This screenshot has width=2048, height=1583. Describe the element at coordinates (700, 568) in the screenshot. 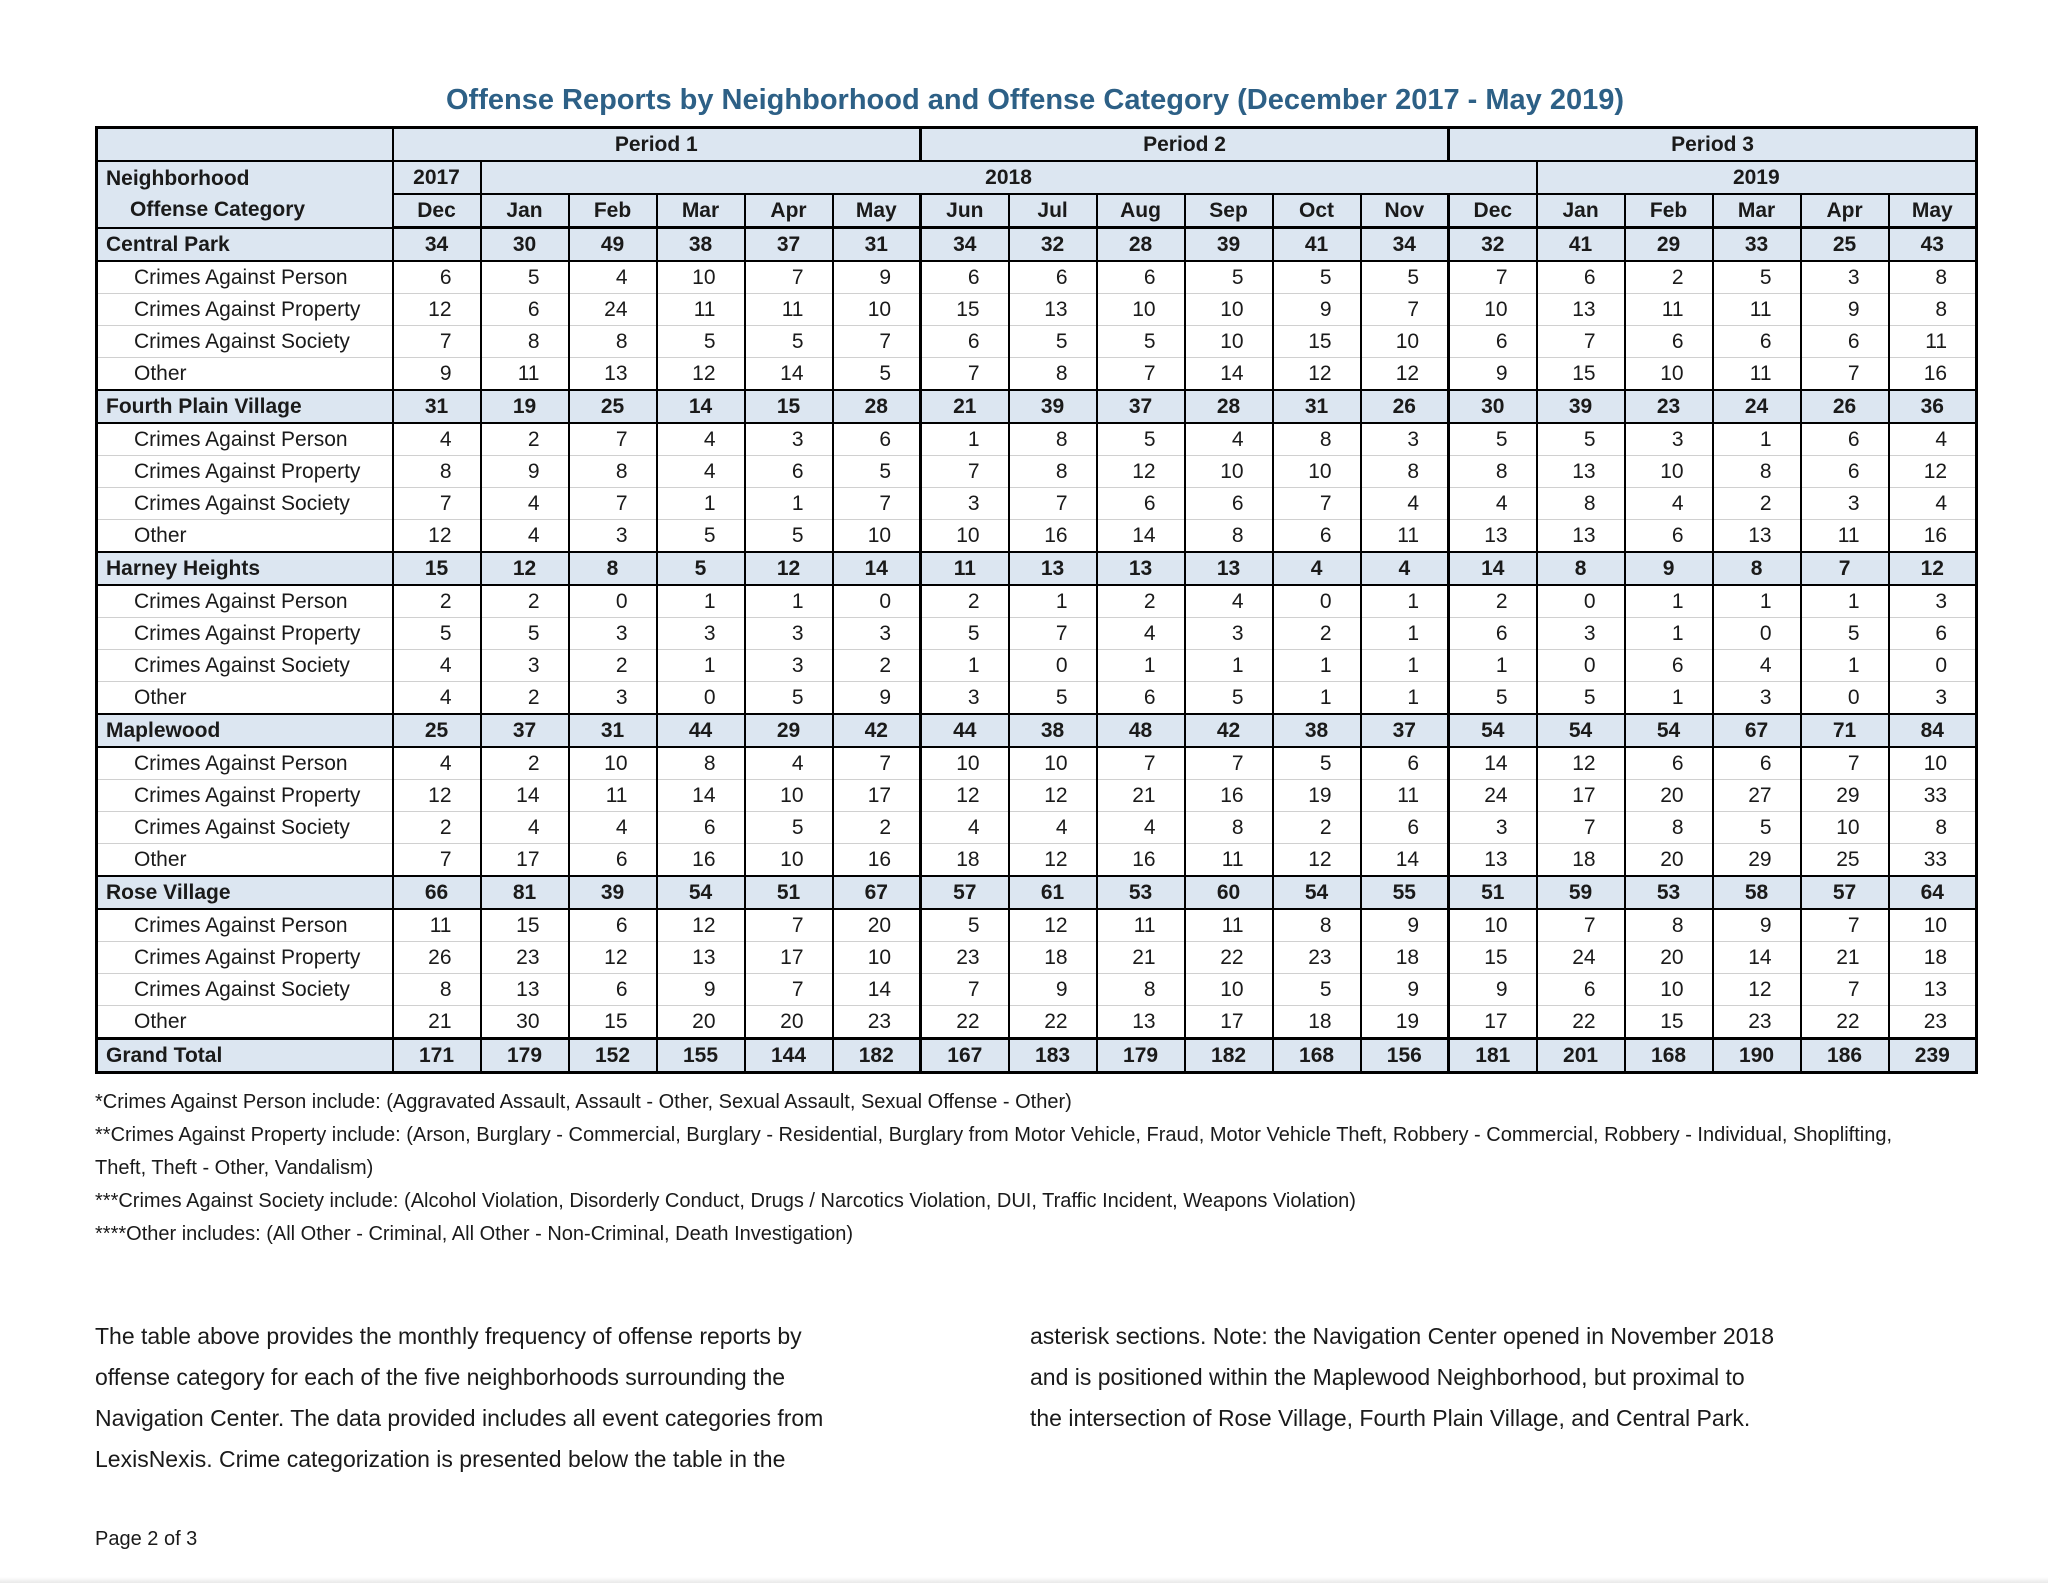

I see `neighborhood-total-row-value: 5` at that location.